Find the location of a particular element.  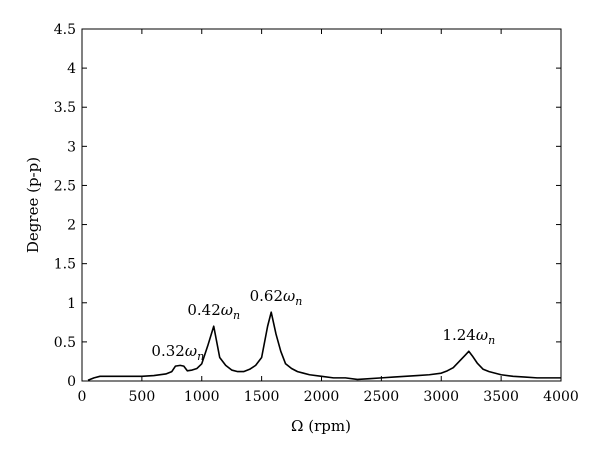

peak-annotations: 0.32ωn 0.42ωn 0.62ωn 1.24ωn is located at coordinates (323, 325).